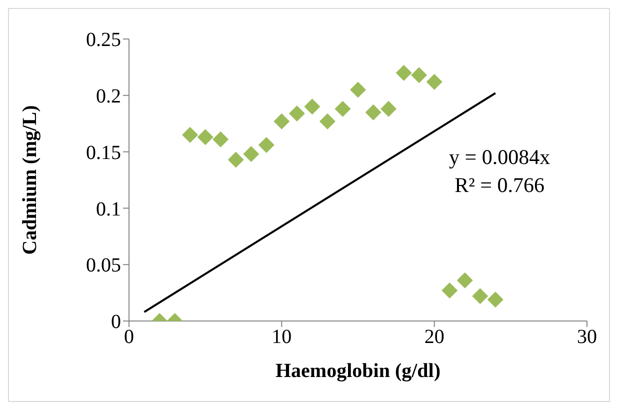 Image resolution: width=618 pixels, height=408 pixels. Describe the element at coordinates (587, 337) in the screenshot. I see `x-tick-label: 30` at that location.